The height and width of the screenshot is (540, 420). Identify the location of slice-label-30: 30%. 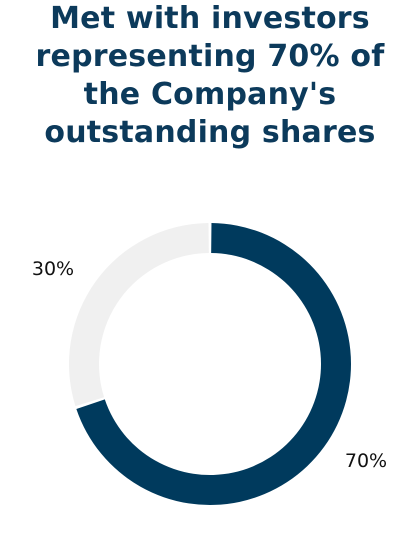
(53, 269).